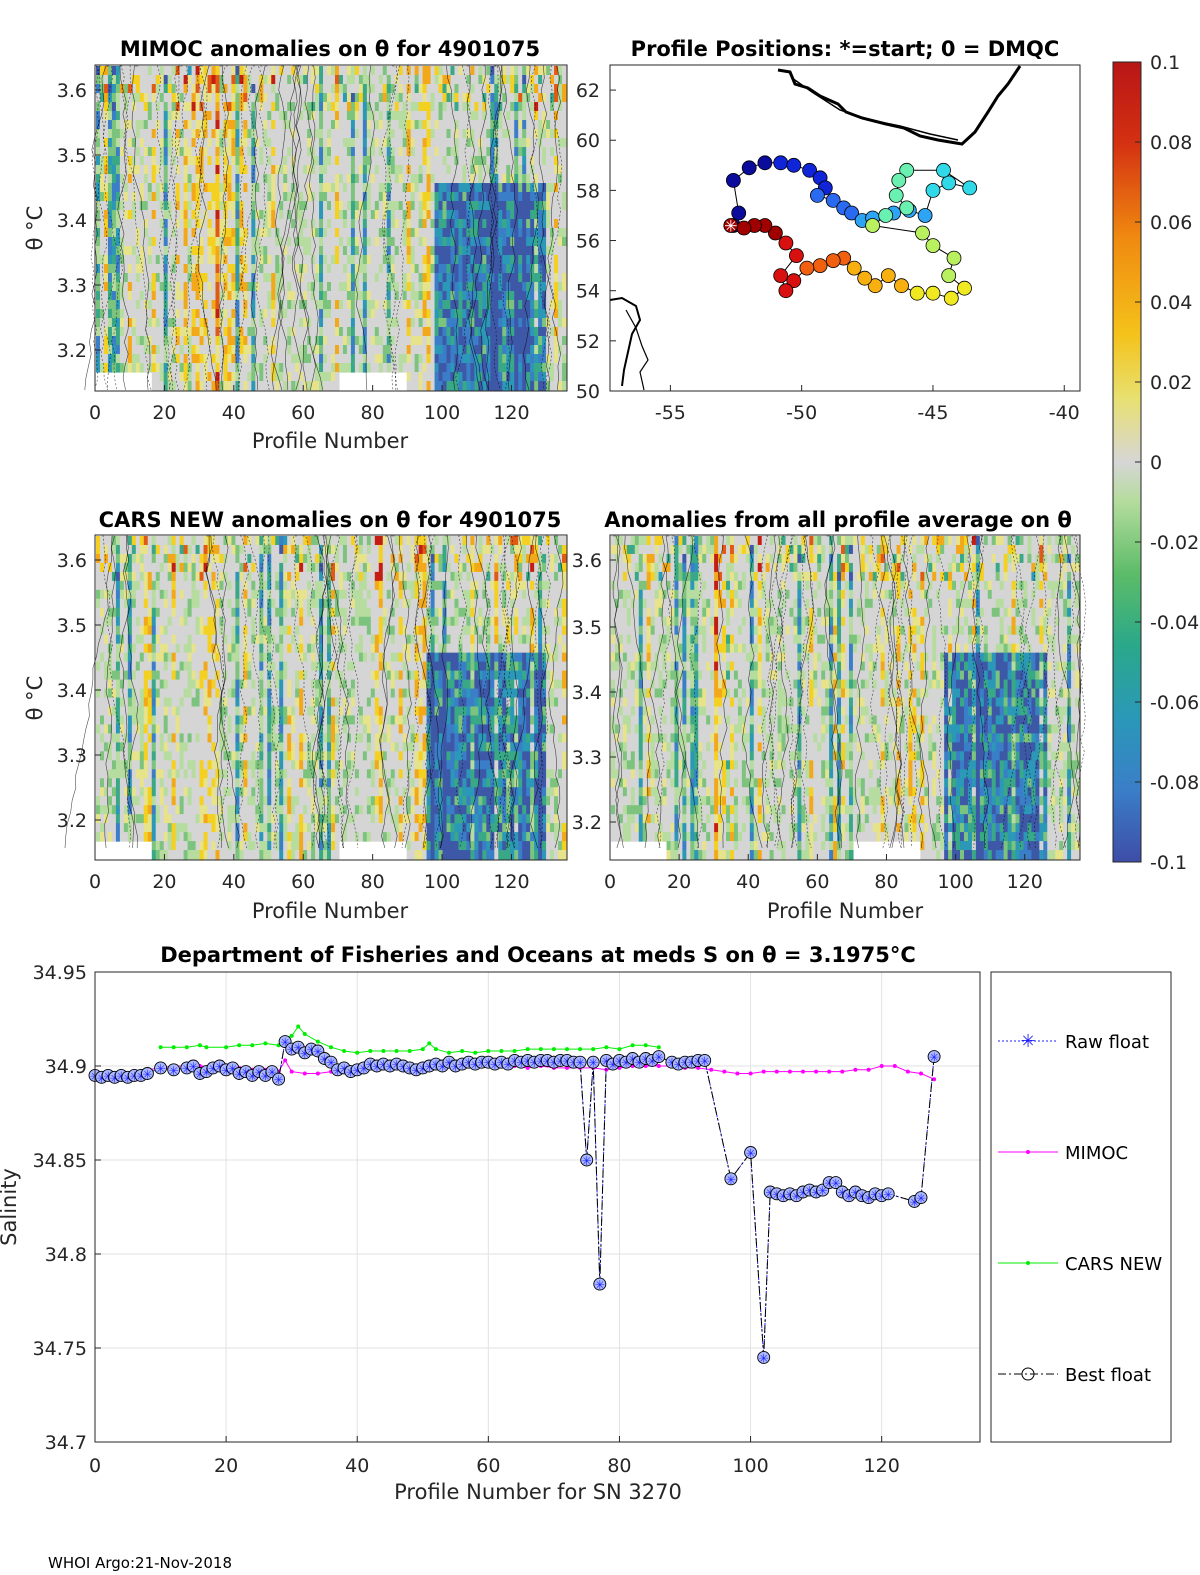 This screenshot has height=1575, width=1200. What do you see at coordinates (670, 413) in the screenshot?
I see `map-x-tick-label: -55` at bounding box center [670, 413].